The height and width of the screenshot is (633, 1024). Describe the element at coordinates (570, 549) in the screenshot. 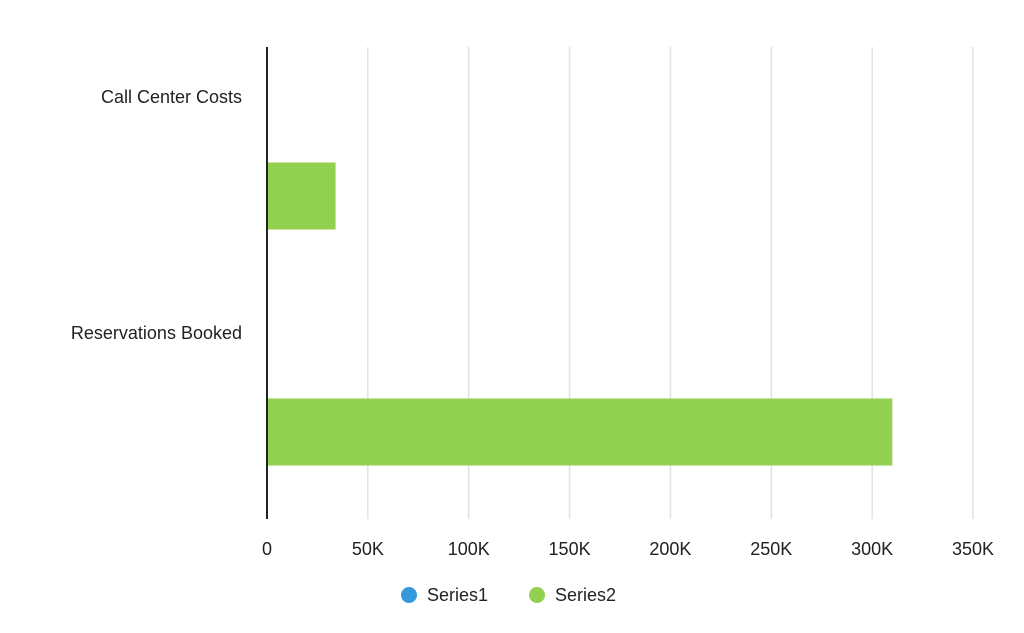

I see `x-tick-label: 150K` at that location.